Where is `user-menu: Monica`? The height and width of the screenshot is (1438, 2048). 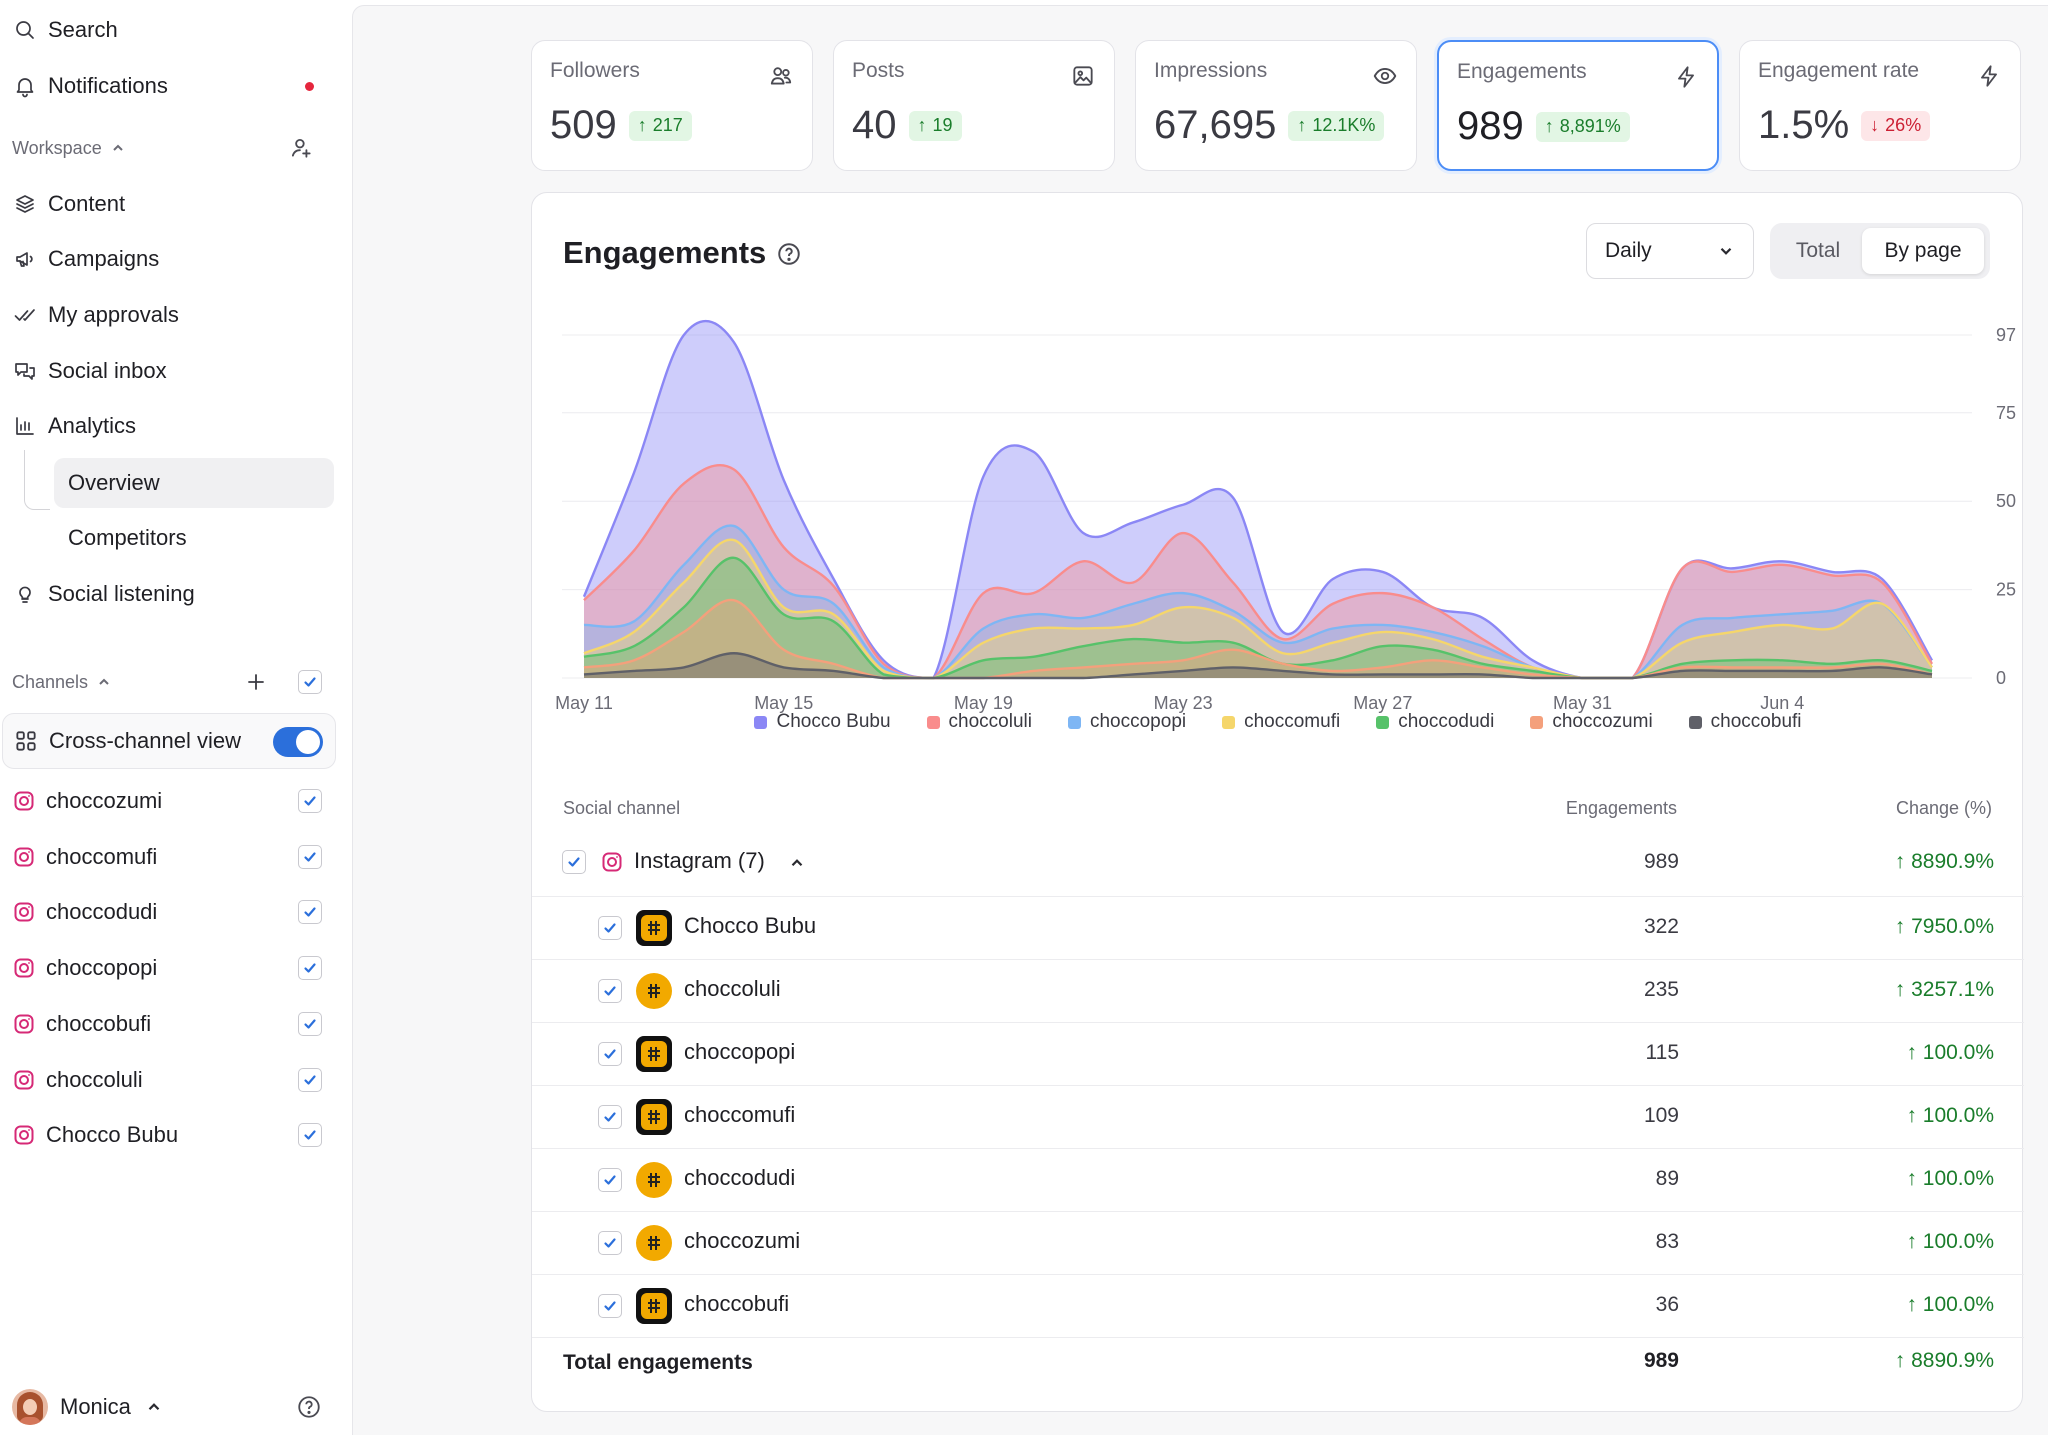 user-menu: Monica is located at coordinates (173, 1407).